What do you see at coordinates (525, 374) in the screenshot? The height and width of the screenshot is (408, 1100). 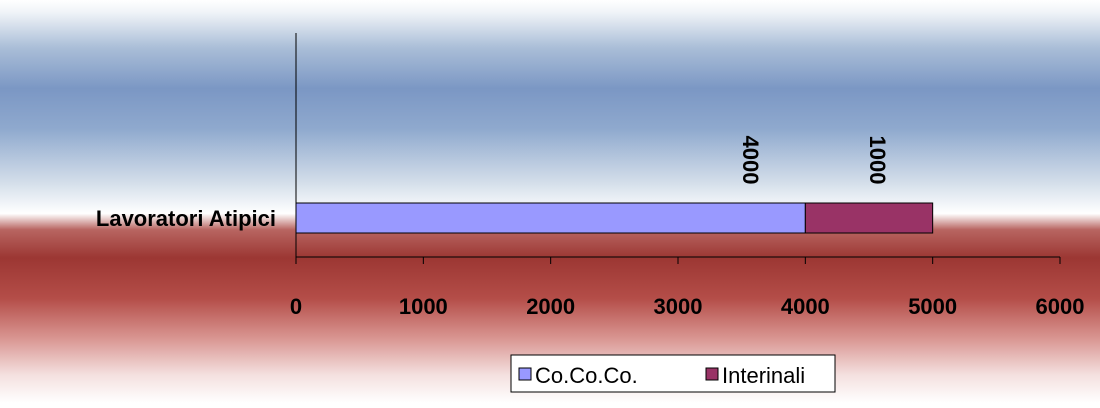 I see `legend-swatch-co-co-co` at bounding box center [525, 374].